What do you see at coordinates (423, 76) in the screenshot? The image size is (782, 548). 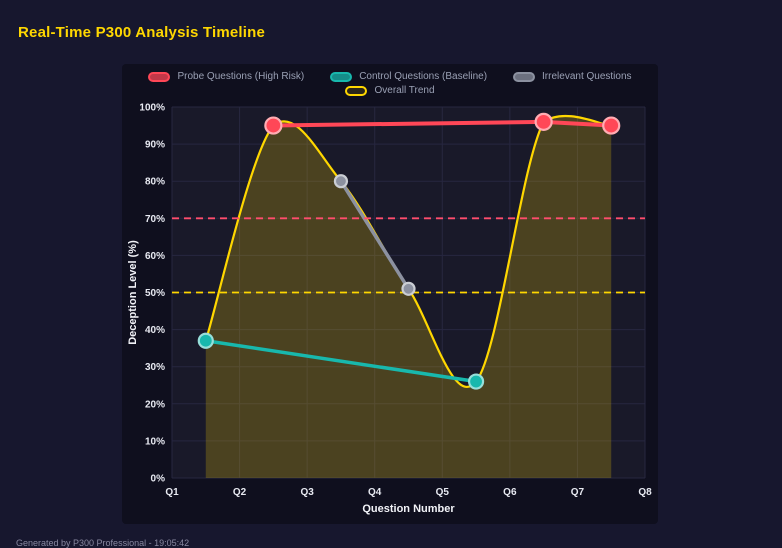 I see `legend-label-control: Control Questions (Baseline)` at bounding box center [423, 76].